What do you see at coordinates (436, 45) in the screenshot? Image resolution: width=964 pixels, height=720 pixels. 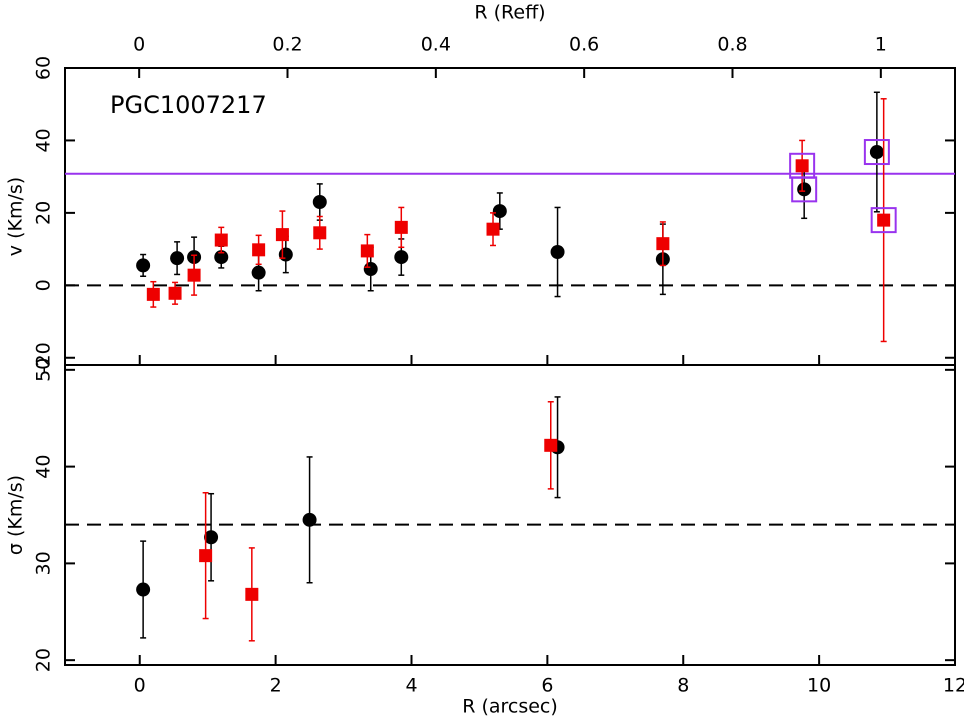 I see `x2-tick-label: 0.4` at bounding box center [436, 45].